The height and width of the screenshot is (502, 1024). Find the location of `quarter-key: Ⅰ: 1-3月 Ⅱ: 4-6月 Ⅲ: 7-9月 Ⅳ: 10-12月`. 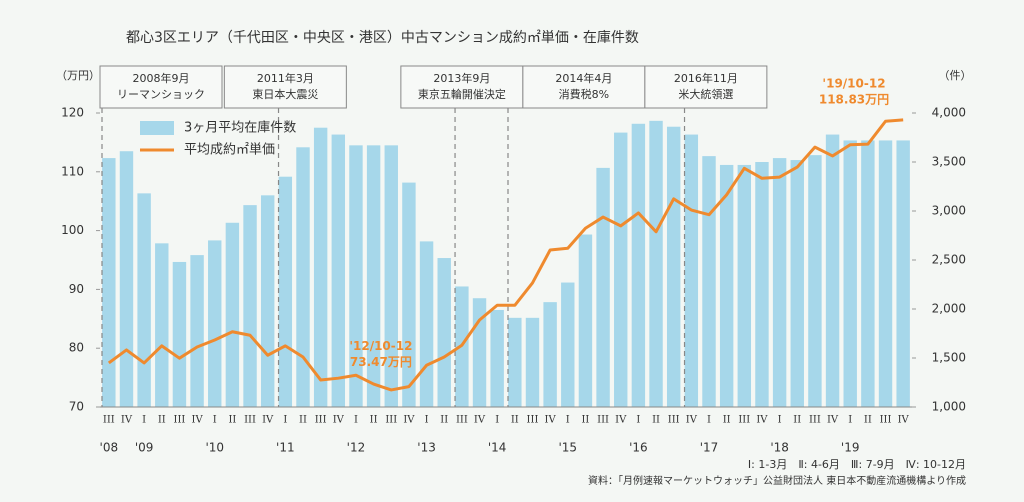

quarter-key: Ⅰ: 1-3月 Ⅱ: 4-6月 Ⅲ: 7-9月 Ⅳ: 10-12月 is located at coordinates (857, 464).